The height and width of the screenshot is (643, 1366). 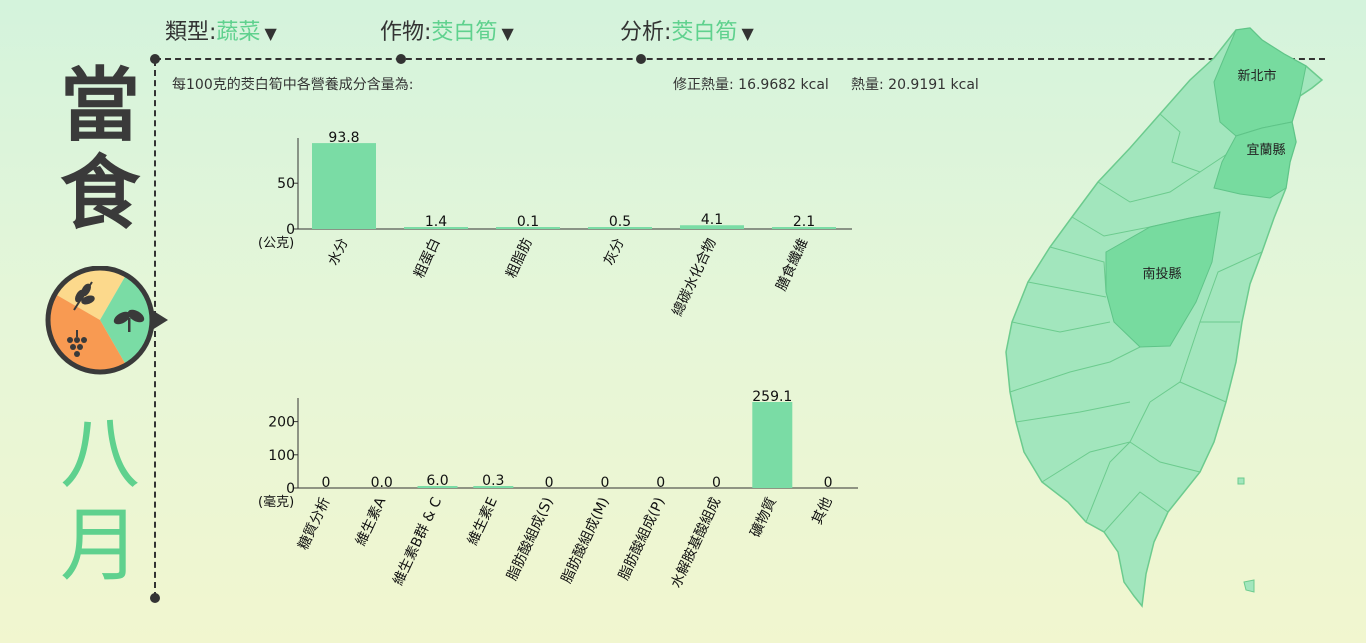 What do you see at coordinates (620, 222) in the screenshot?
I see `bar-value-label: 0.5` at bounding box center [620, 222].